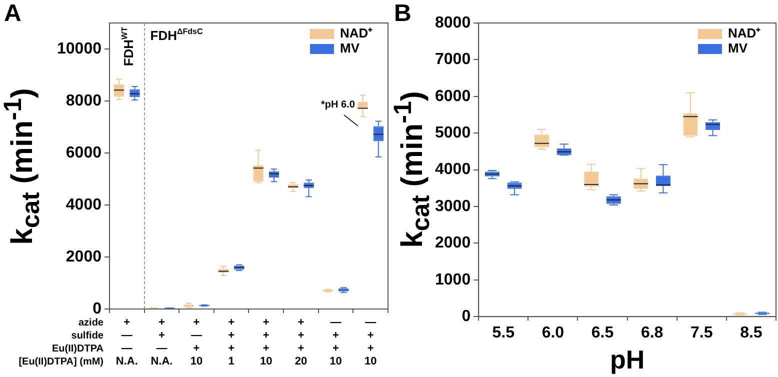  Describe the element at coordinates (301, 342) in the screenshot. I see `x-tick-label: + + + 20` at that location.